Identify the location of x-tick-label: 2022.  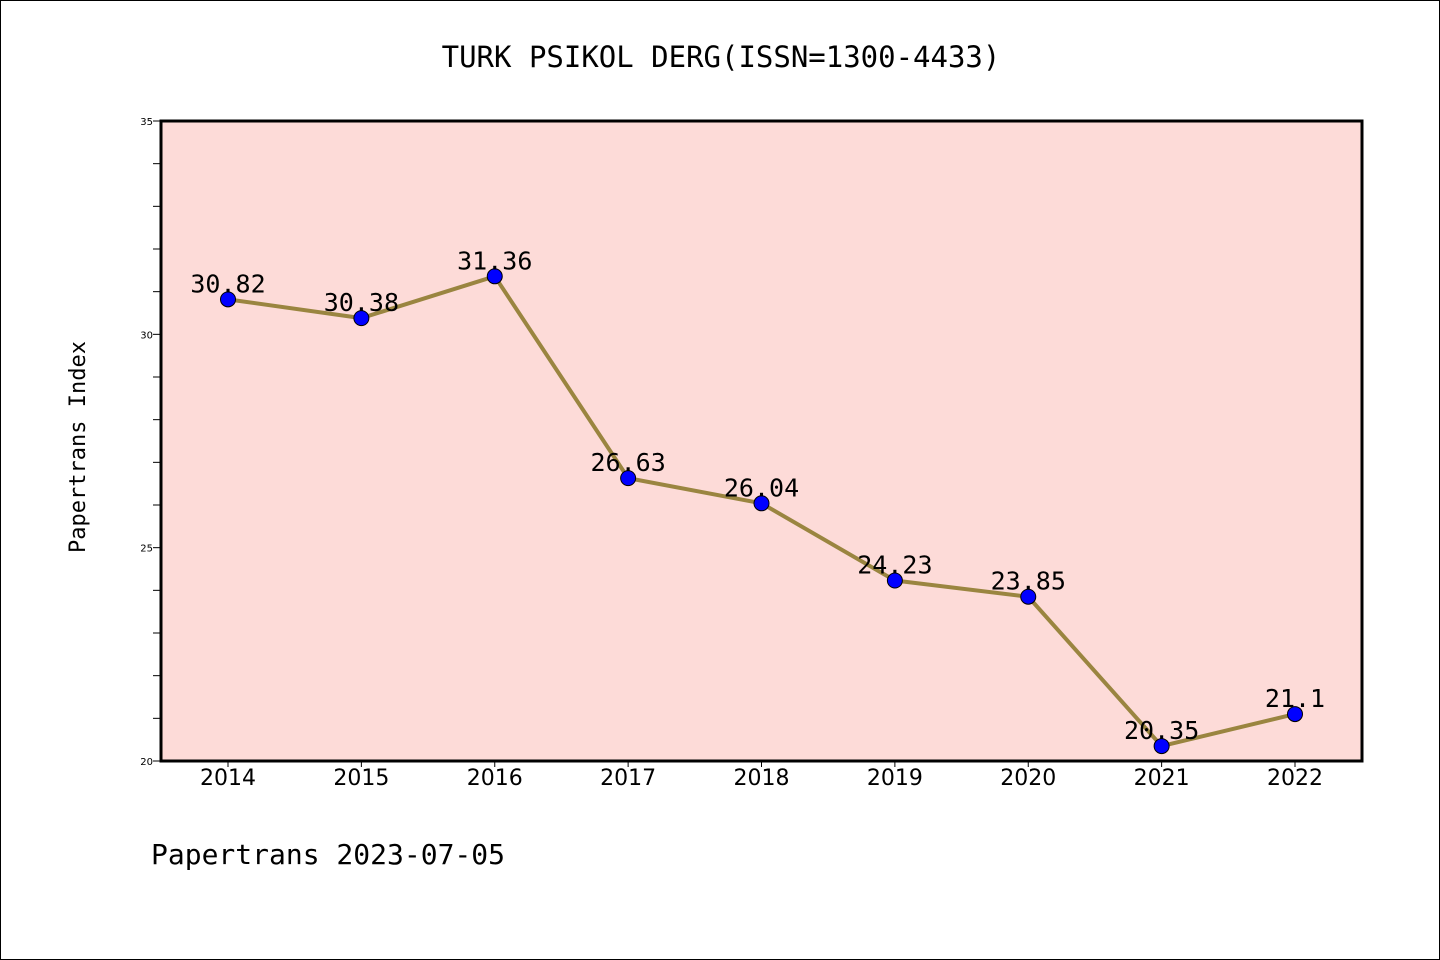
(1295, 778).